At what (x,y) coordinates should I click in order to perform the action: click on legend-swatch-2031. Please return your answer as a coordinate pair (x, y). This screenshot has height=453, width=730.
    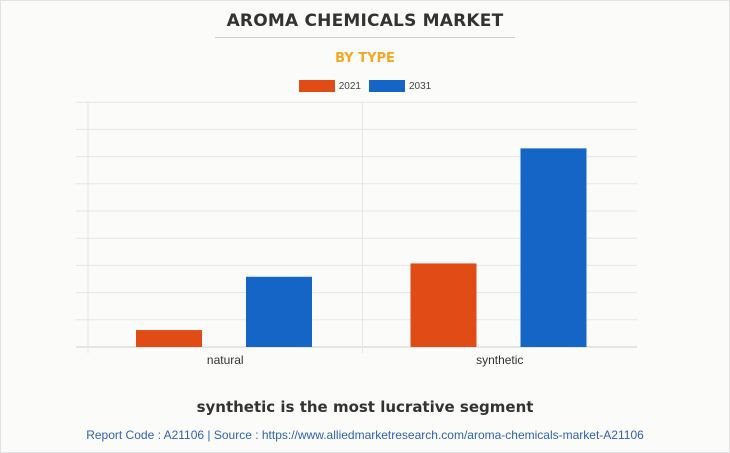
    Looking at the image, I should click on (387, 86).